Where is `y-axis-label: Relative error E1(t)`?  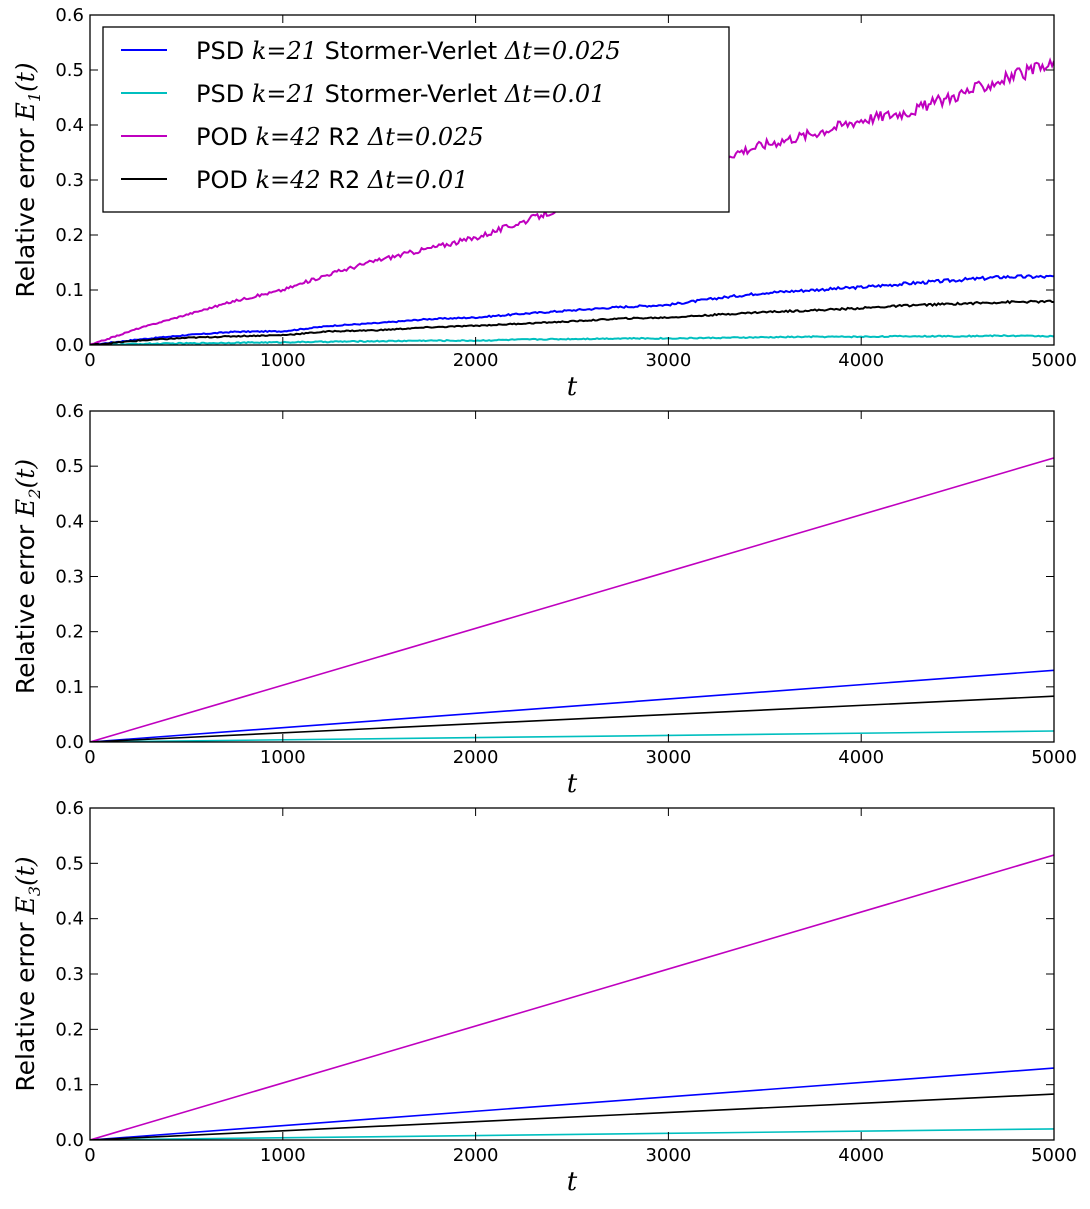 y-axis-label: Relative error E1(t) is located at coordinates (27, 179).